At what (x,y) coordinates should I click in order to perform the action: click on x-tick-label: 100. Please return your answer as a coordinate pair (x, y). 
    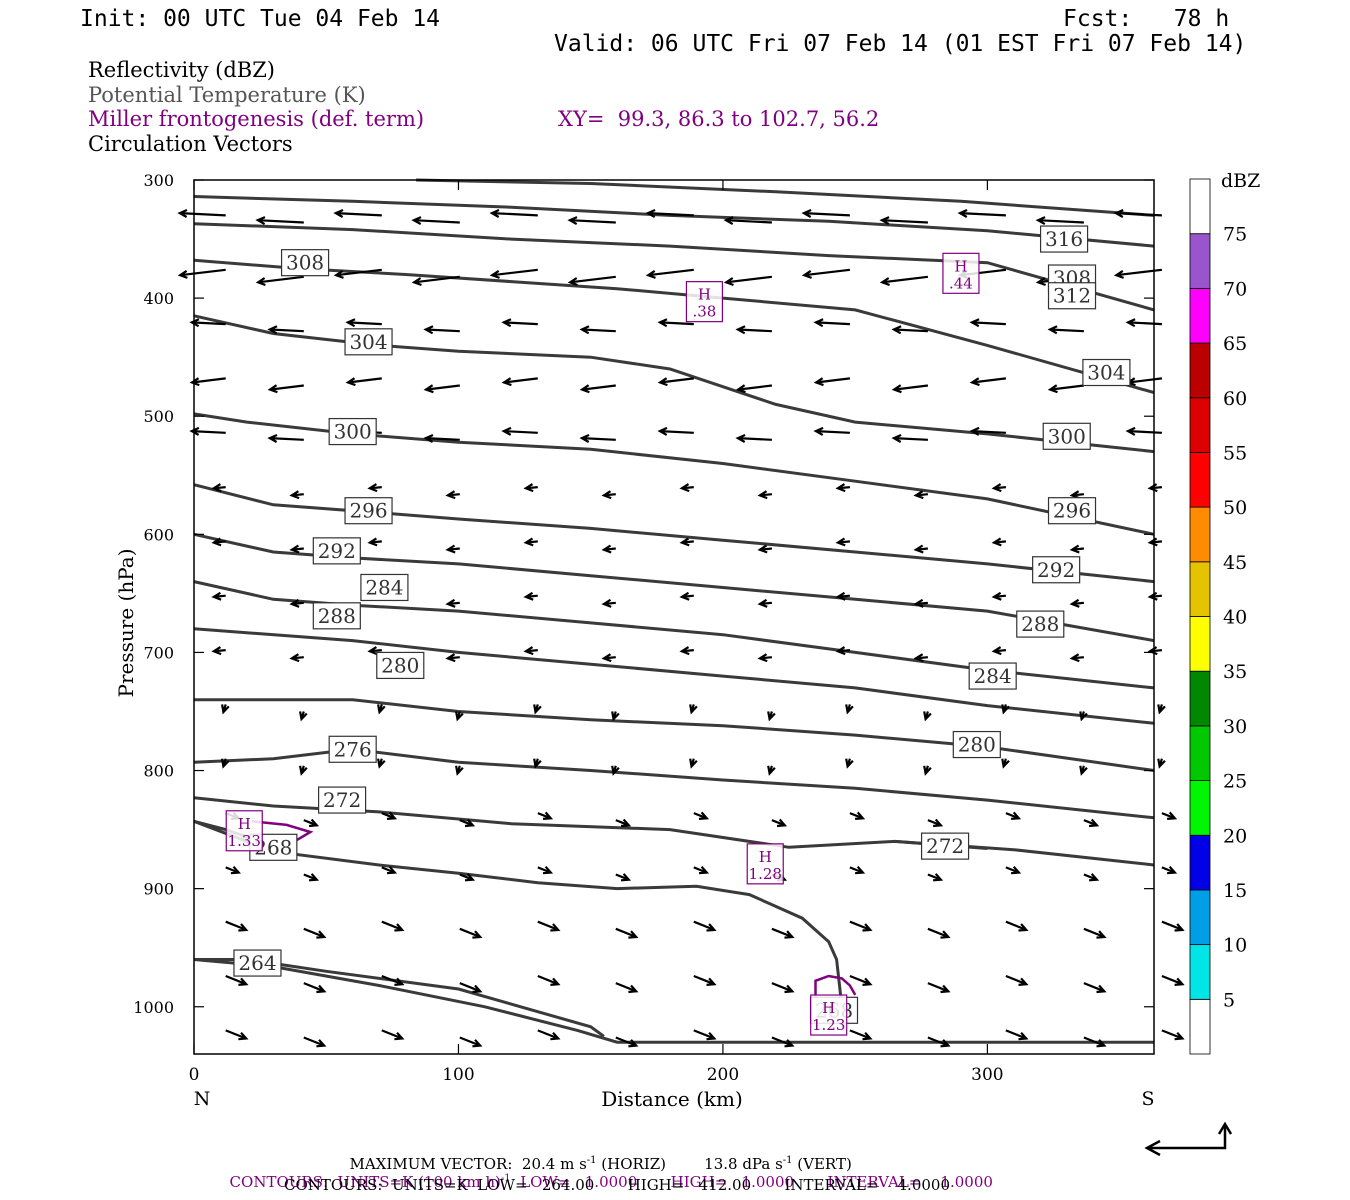
    Looking at the image, I should click on (458, 1075).